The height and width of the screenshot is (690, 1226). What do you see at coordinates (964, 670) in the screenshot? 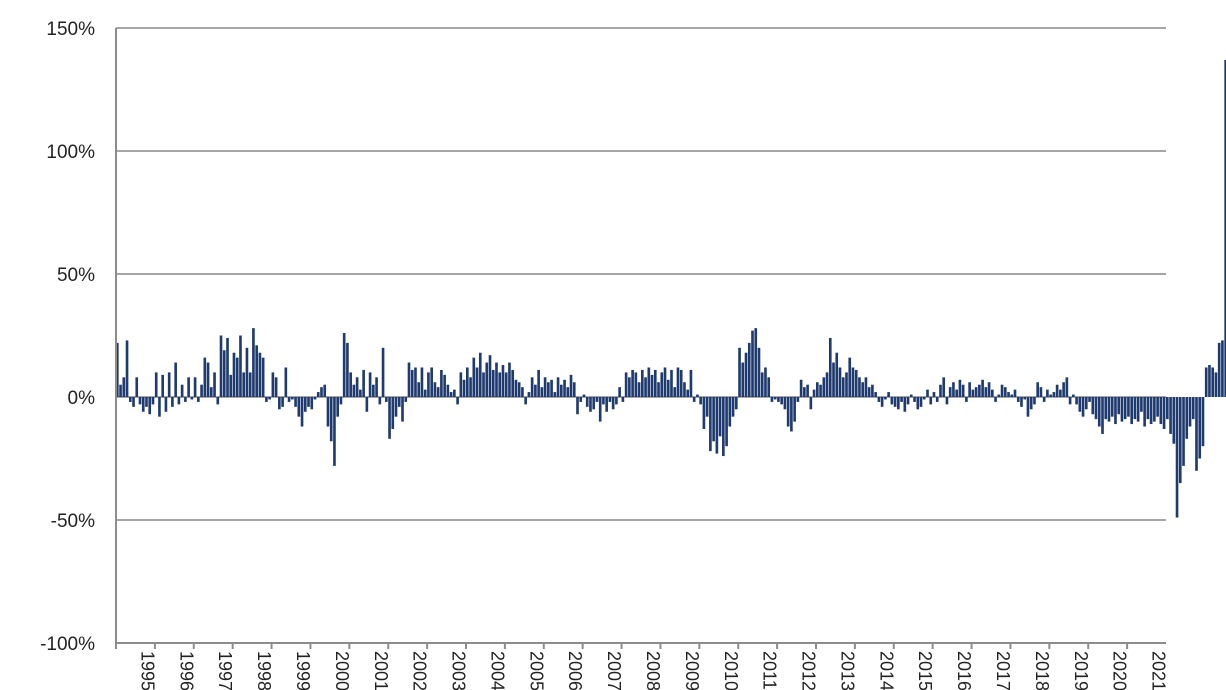
I see `x-tick-label: 2016` at bounding box center [964, 670].